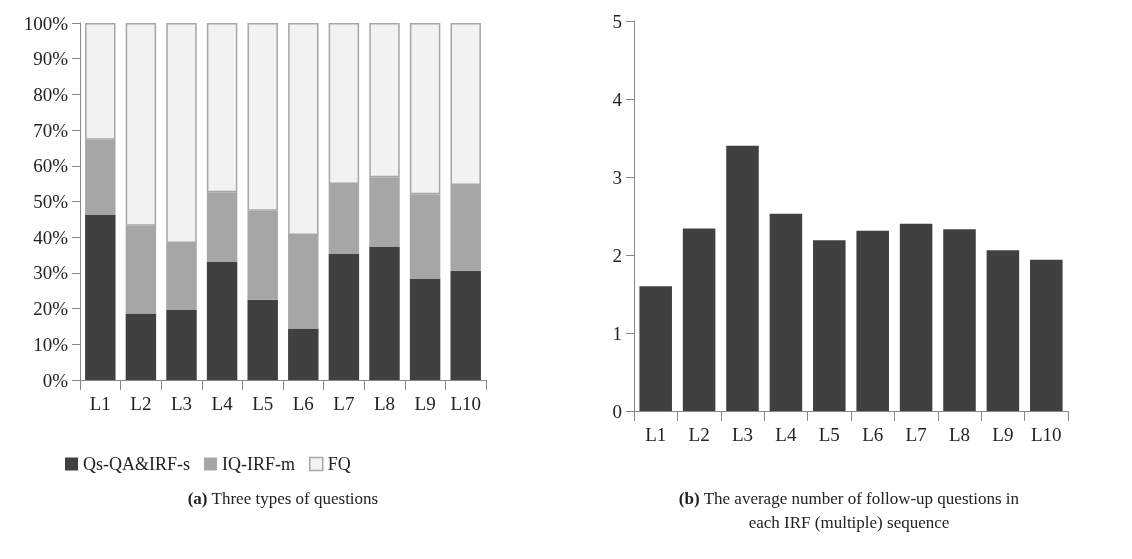 This screenshot has height=559, width=1132. What do you see at coordinates (283, 498) in the screenshot?
I see `text: (a) Three types of questions` at bounding box center [283, 498].